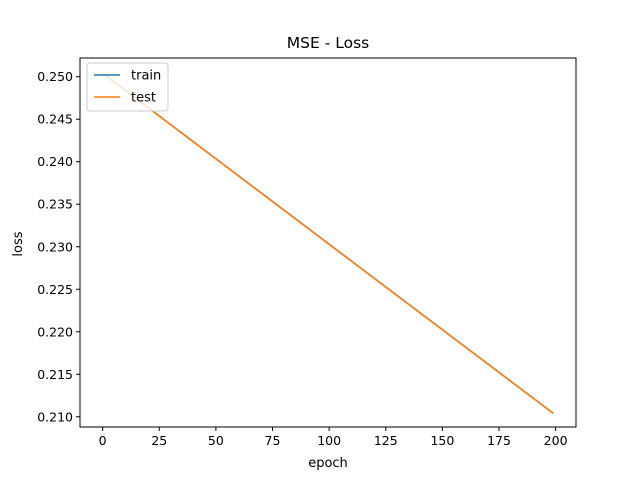 The height and width of the screenshot is (480, 640). What do you see at coordinates (146, 76) in the screenshot?
I see `legend-label-train: train` at bounding box center [146, 76].